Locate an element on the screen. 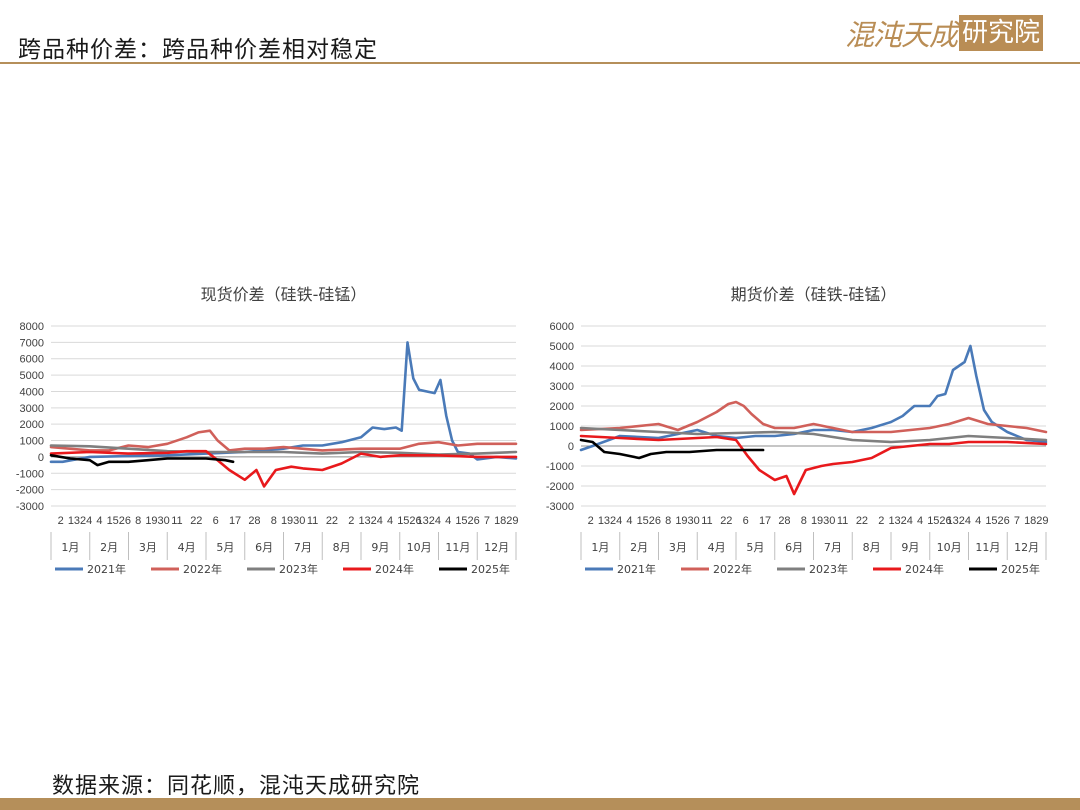 The image size is (1080, 810). logo: 混沌天成 研究院 is located at coordinates (944, 33).